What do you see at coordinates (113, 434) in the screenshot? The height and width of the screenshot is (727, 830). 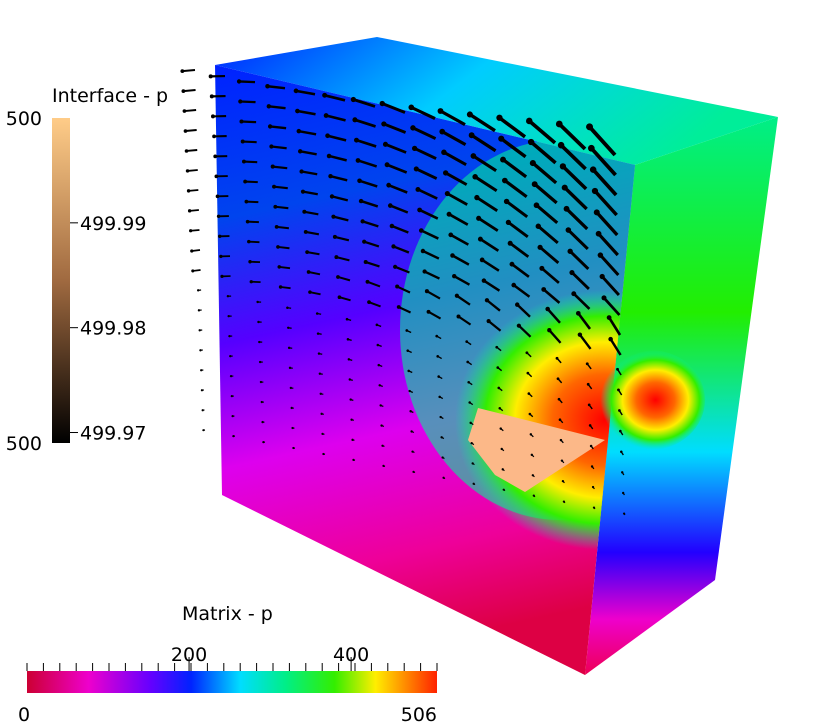 I see `tick-label: 499.97` at bounding box center [113, 434].